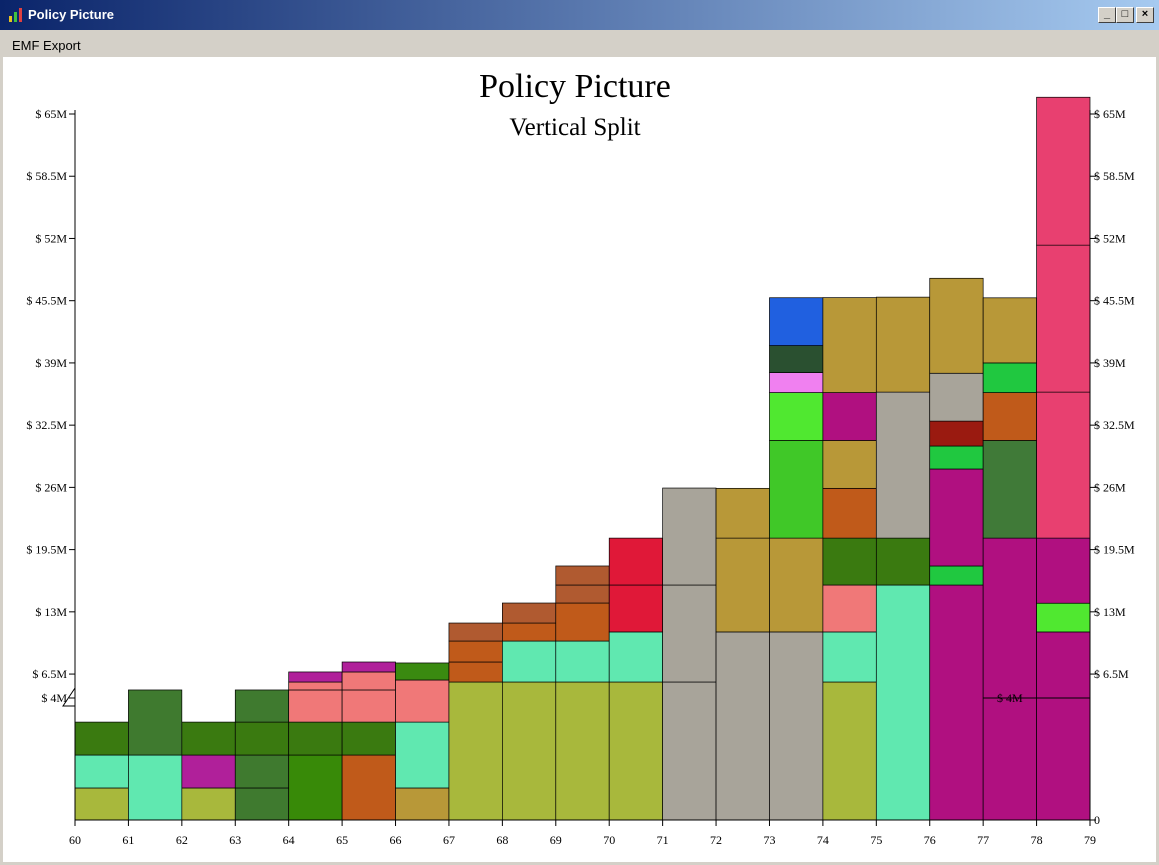  What do you see at coordinates (1125, 15) in the screenshot?
I see `maximize-button: □` at bounding box center [1125, 15].